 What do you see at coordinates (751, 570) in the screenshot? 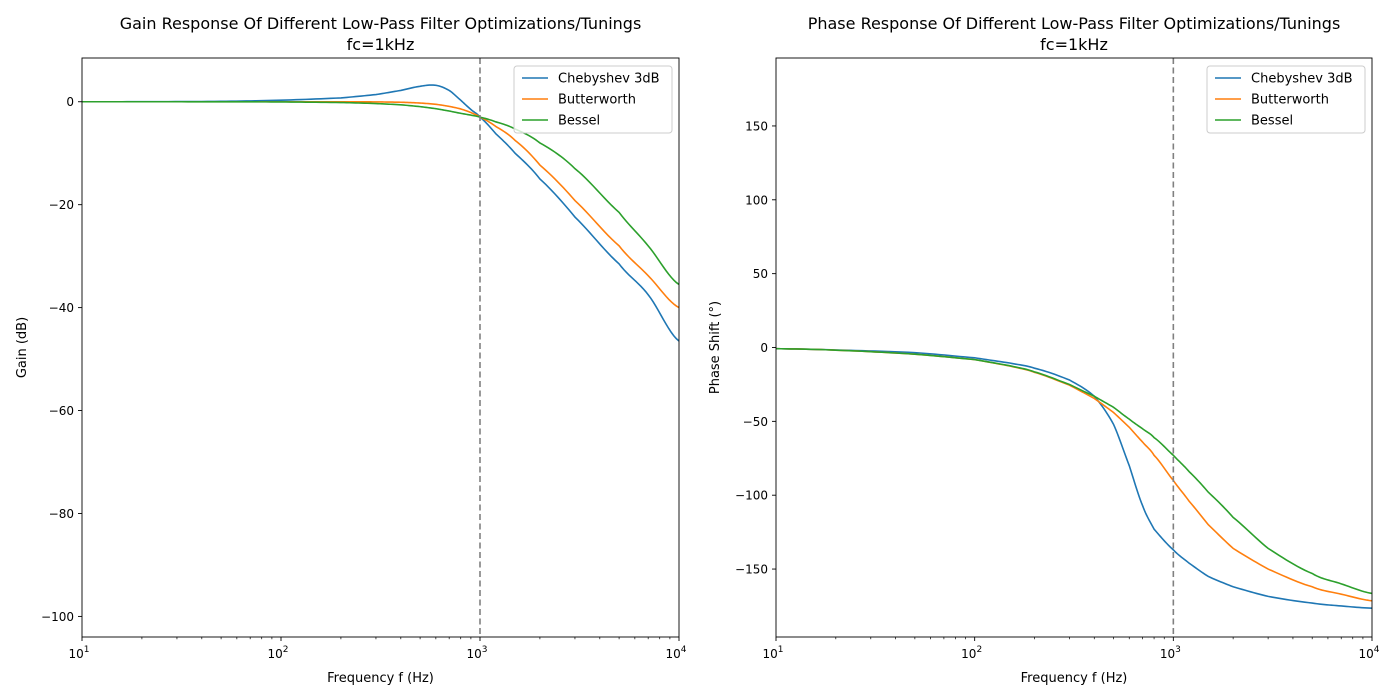
I see `y-tick-label: −150` at bounding box center [751, 570].